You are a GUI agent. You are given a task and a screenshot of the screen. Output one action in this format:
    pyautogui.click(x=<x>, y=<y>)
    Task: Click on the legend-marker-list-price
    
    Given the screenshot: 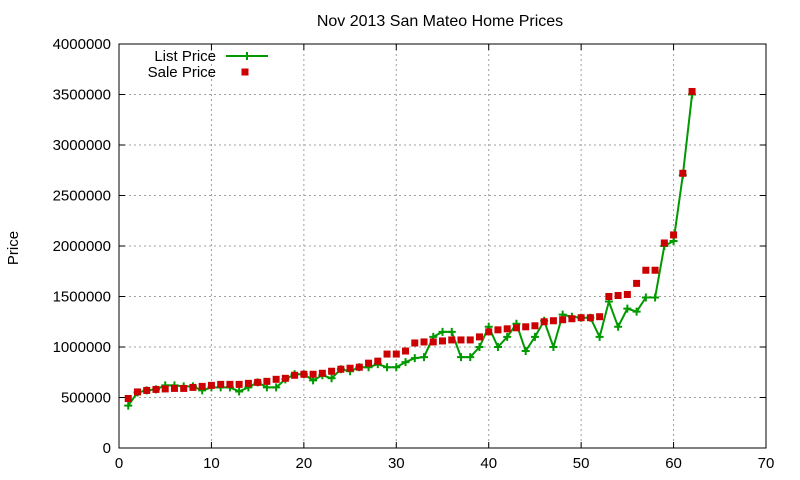 What is the action you would take?
    pyautogui.click(x=247, y=56)
    